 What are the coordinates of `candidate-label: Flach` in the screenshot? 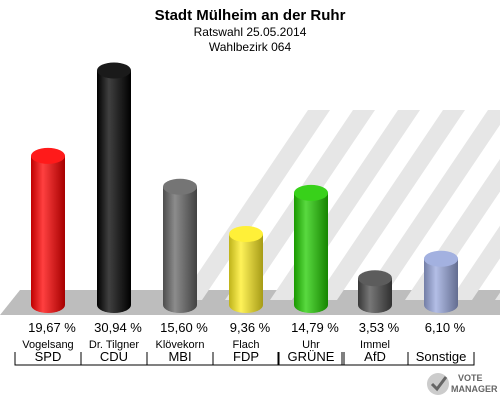 It's located at (246, 345).